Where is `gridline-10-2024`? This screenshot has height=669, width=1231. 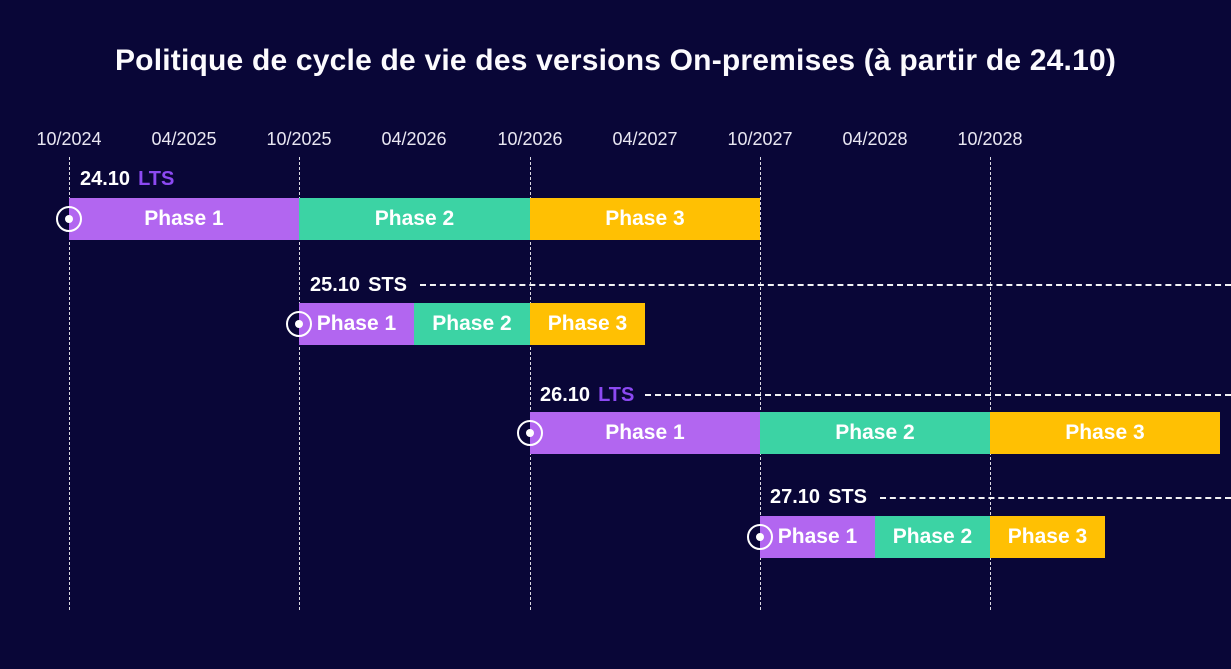
gridline-10-2024 is located at coordinates (69, 383).